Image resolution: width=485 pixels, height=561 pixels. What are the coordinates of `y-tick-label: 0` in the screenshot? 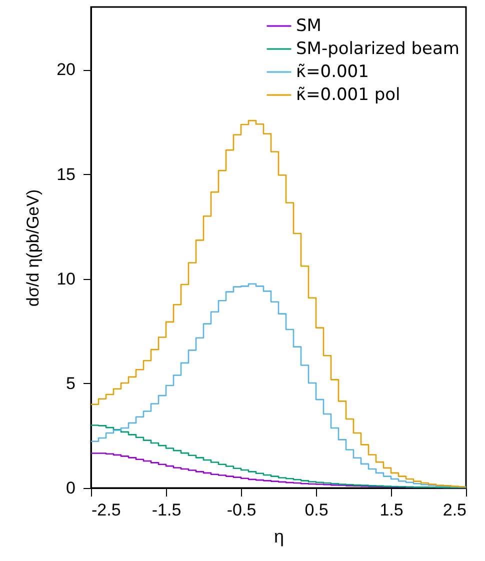 It's located at (71, 488).